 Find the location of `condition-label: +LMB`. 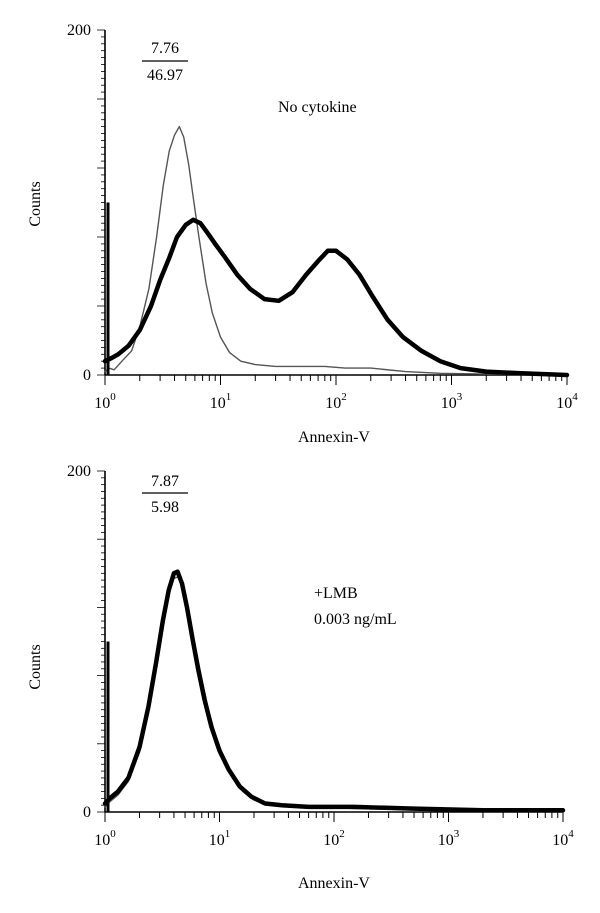

condition-label: +LMB is located at coordinates (336, 593).